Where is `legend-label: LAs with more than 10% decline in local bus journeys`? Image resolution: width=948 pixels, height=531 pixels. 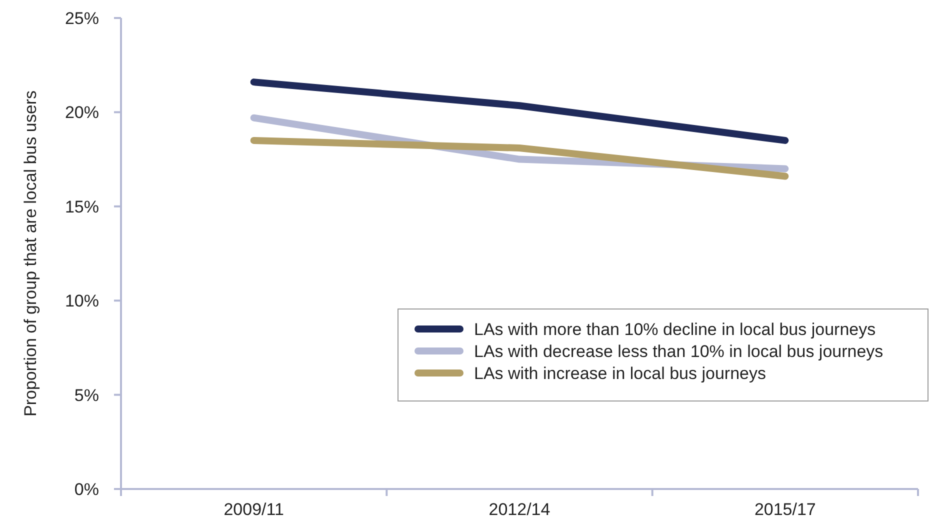 legend-label: LAs with more than 10% decline in local bus journeys is located at coordinates (675, 329).